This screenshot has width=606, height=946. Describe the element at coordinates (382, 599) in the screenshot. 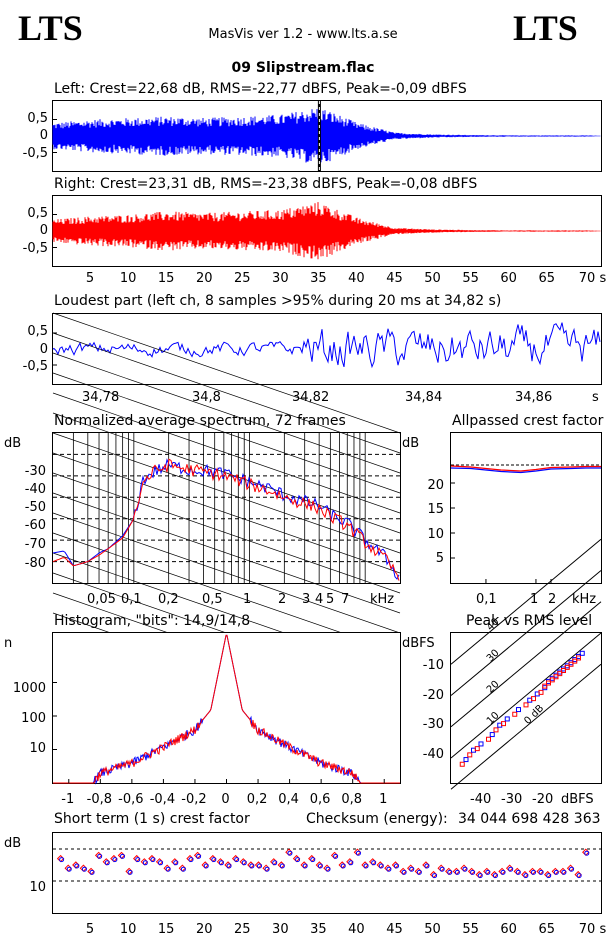

I see `spectrum-xtick: kHz` at that location.